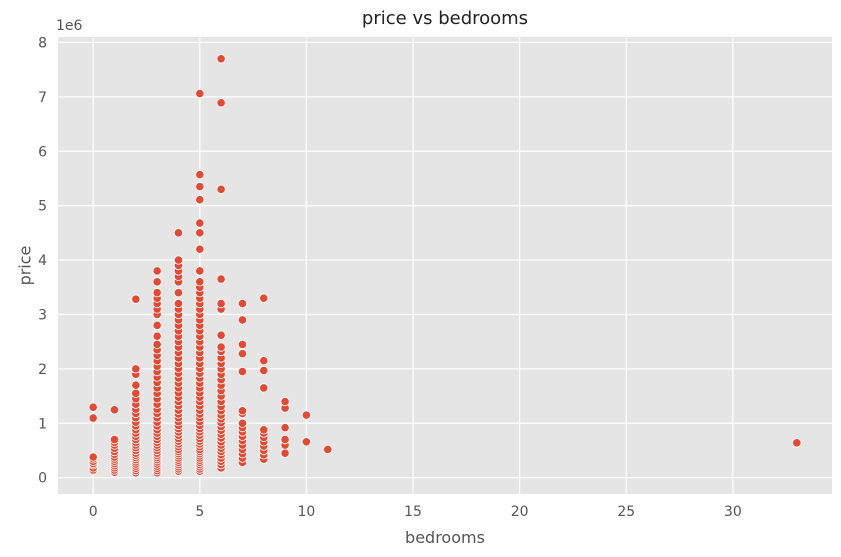 The height and width of the screenshot is (557, 841). What do you see at coordinates (42, 152) in the screenshot?
I see `y-tick-label: 6` at bounding box center [42, 152].